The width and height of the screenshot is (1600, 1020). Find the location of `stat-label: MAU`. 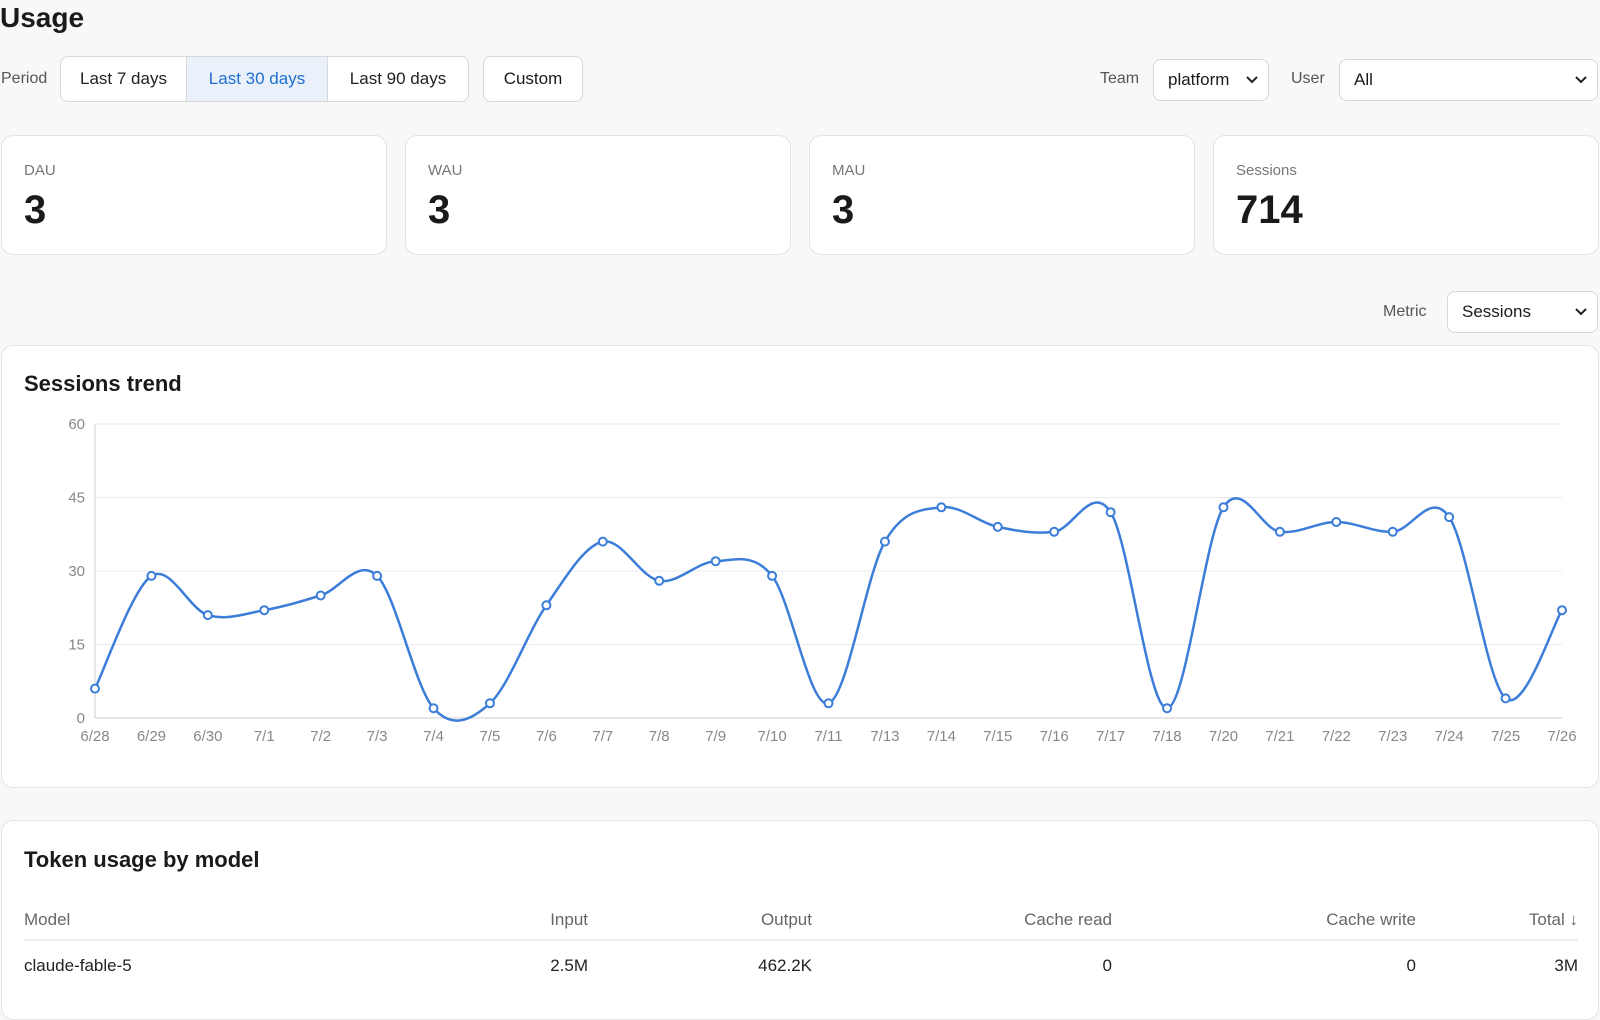

stat-label: MAU is located at coordinates (849, 170).